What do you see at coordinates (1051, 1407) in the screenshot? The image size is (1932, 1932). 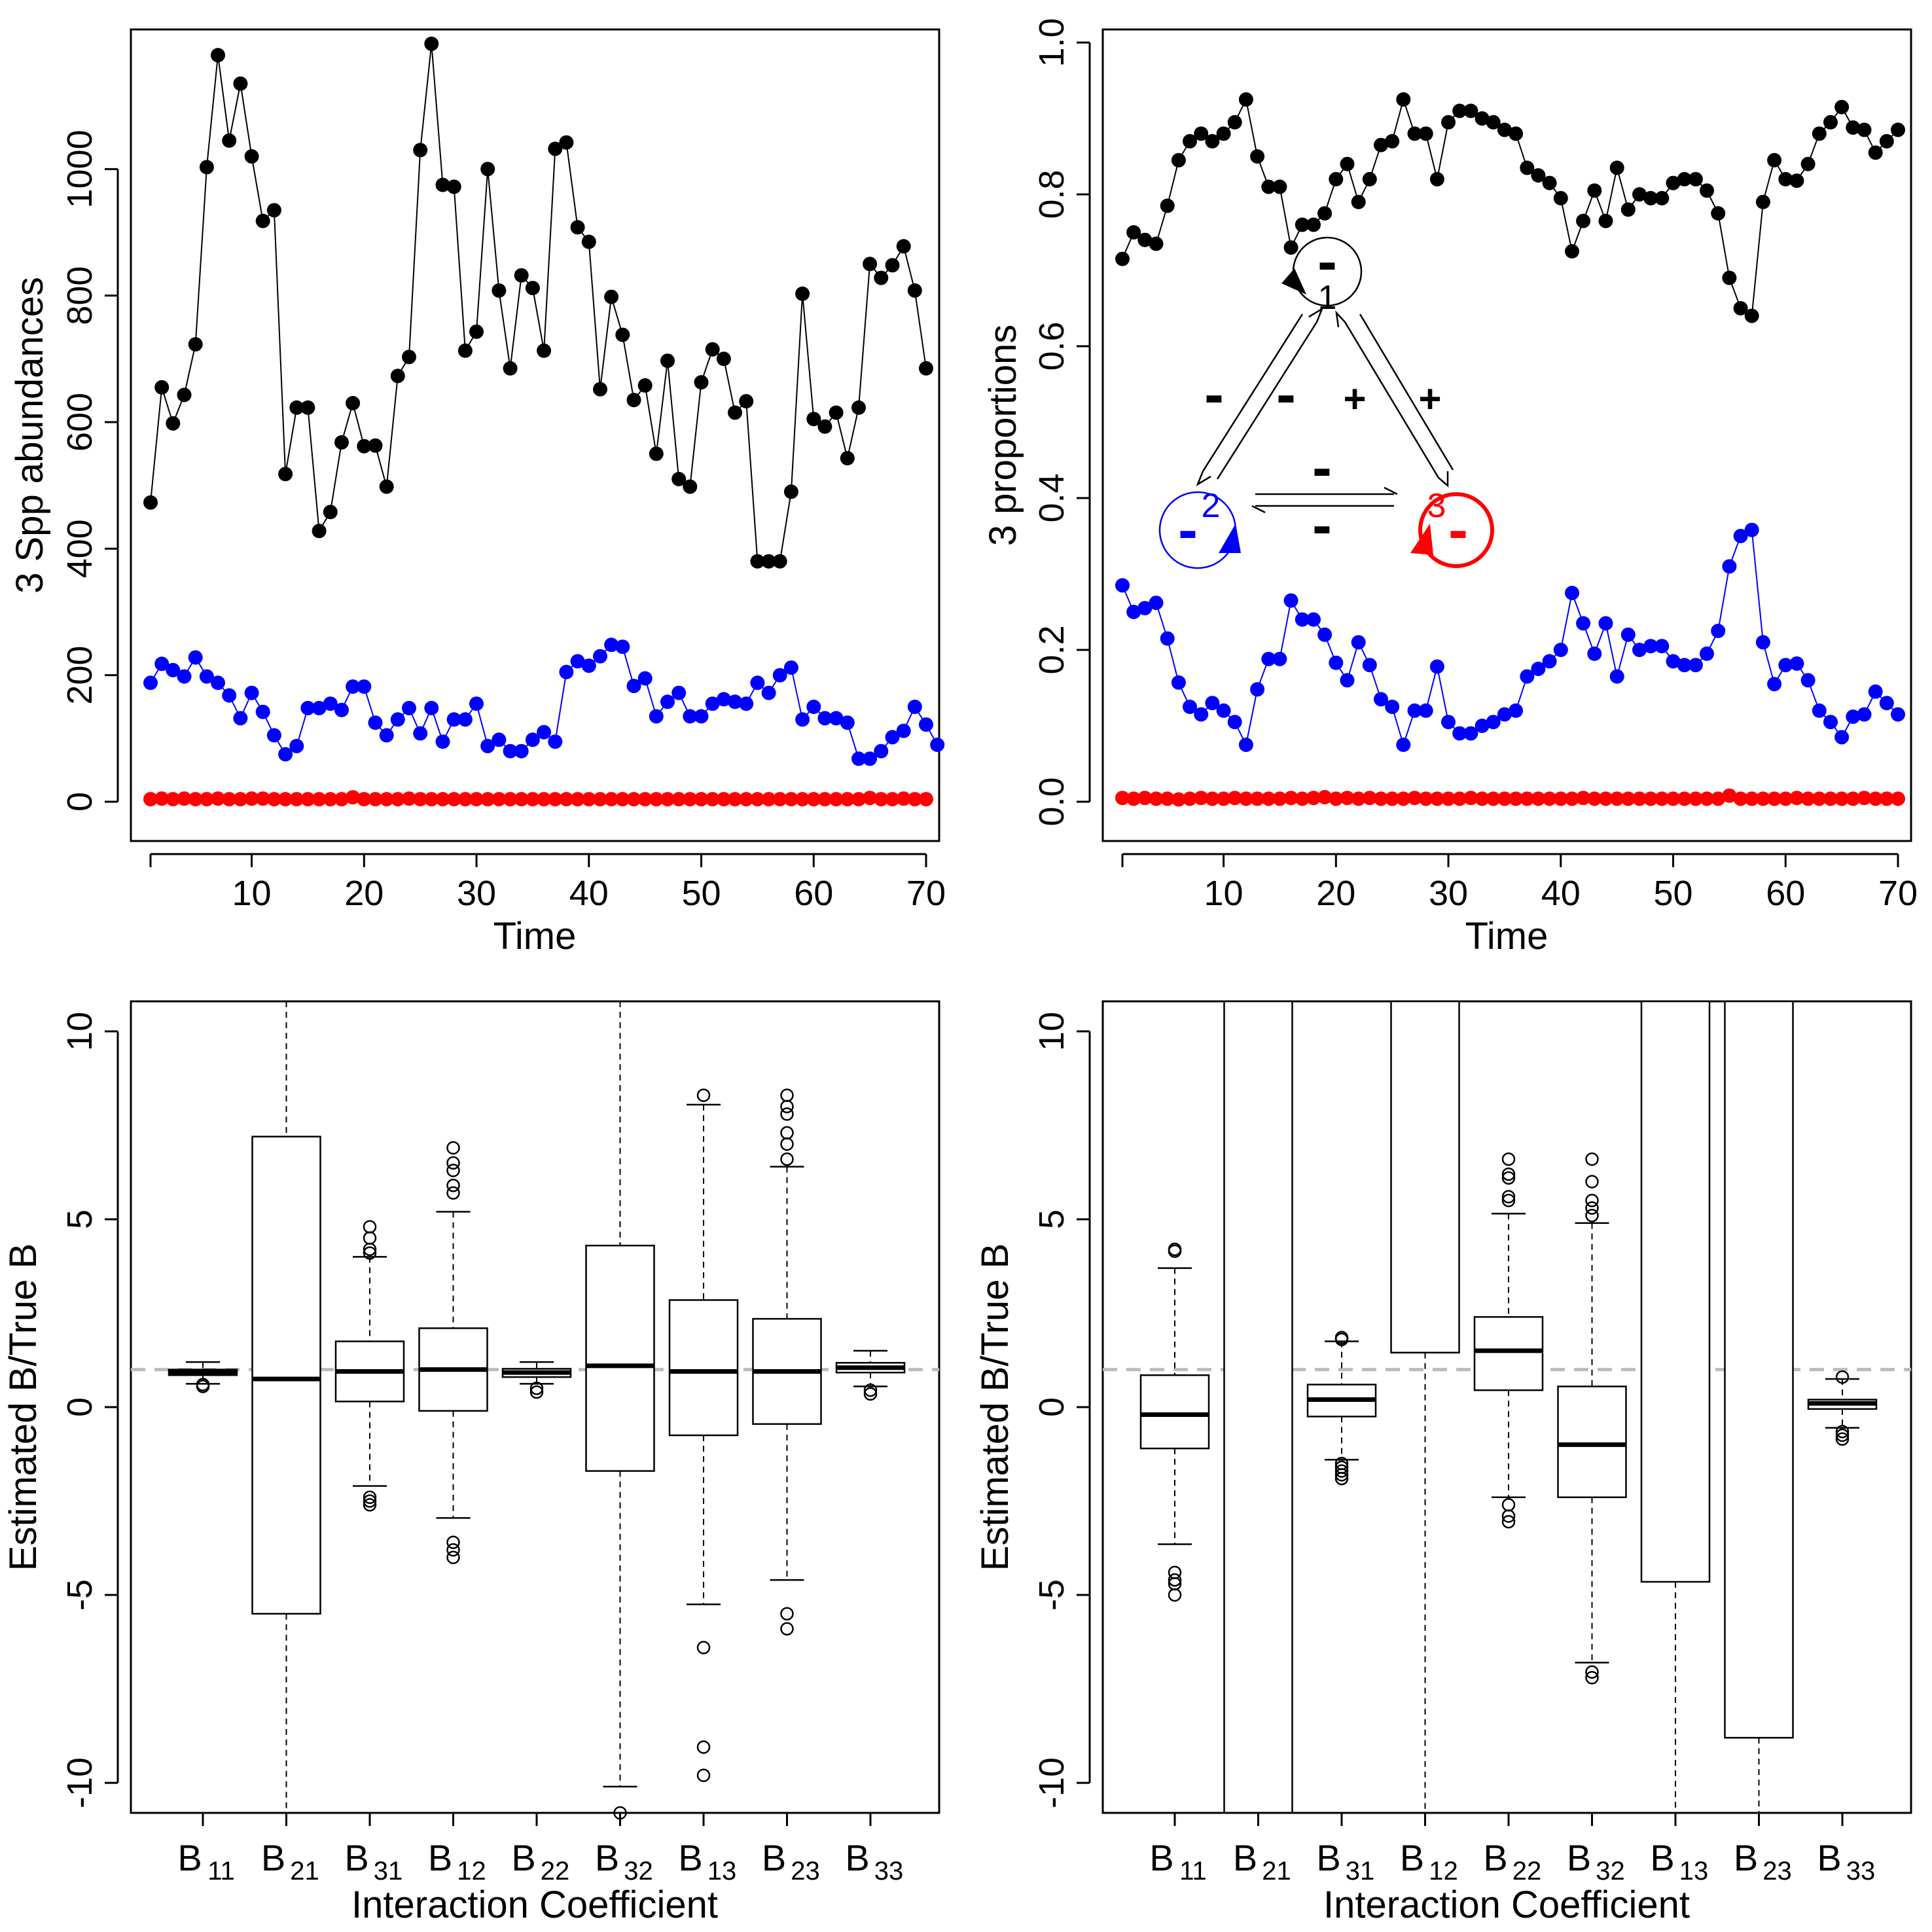 I see `y-tick-label: 0` at bounding box center [1051, 1407].